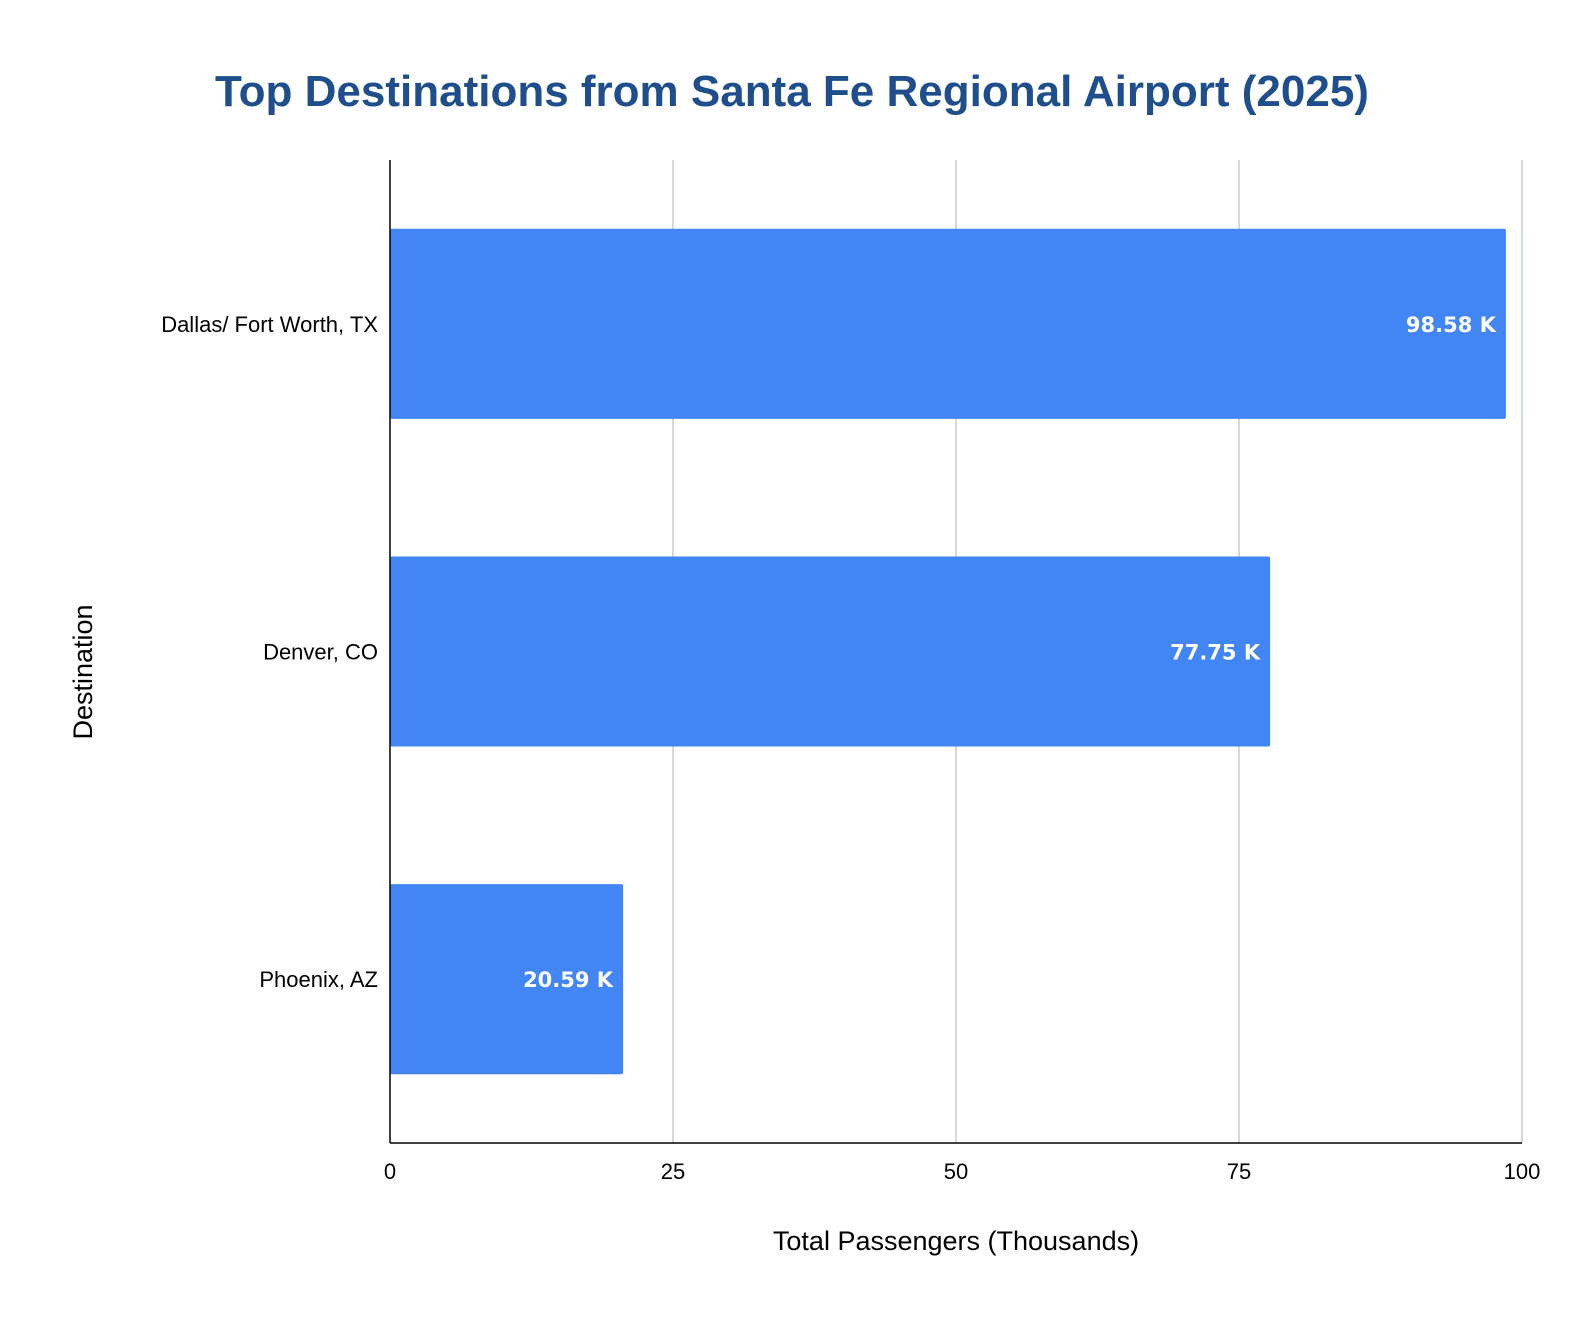 The height and width of the screenshot is (1318, 1584). I want to click on x-axis-title: Total Passengers (Thousands), so click(956, 1241).